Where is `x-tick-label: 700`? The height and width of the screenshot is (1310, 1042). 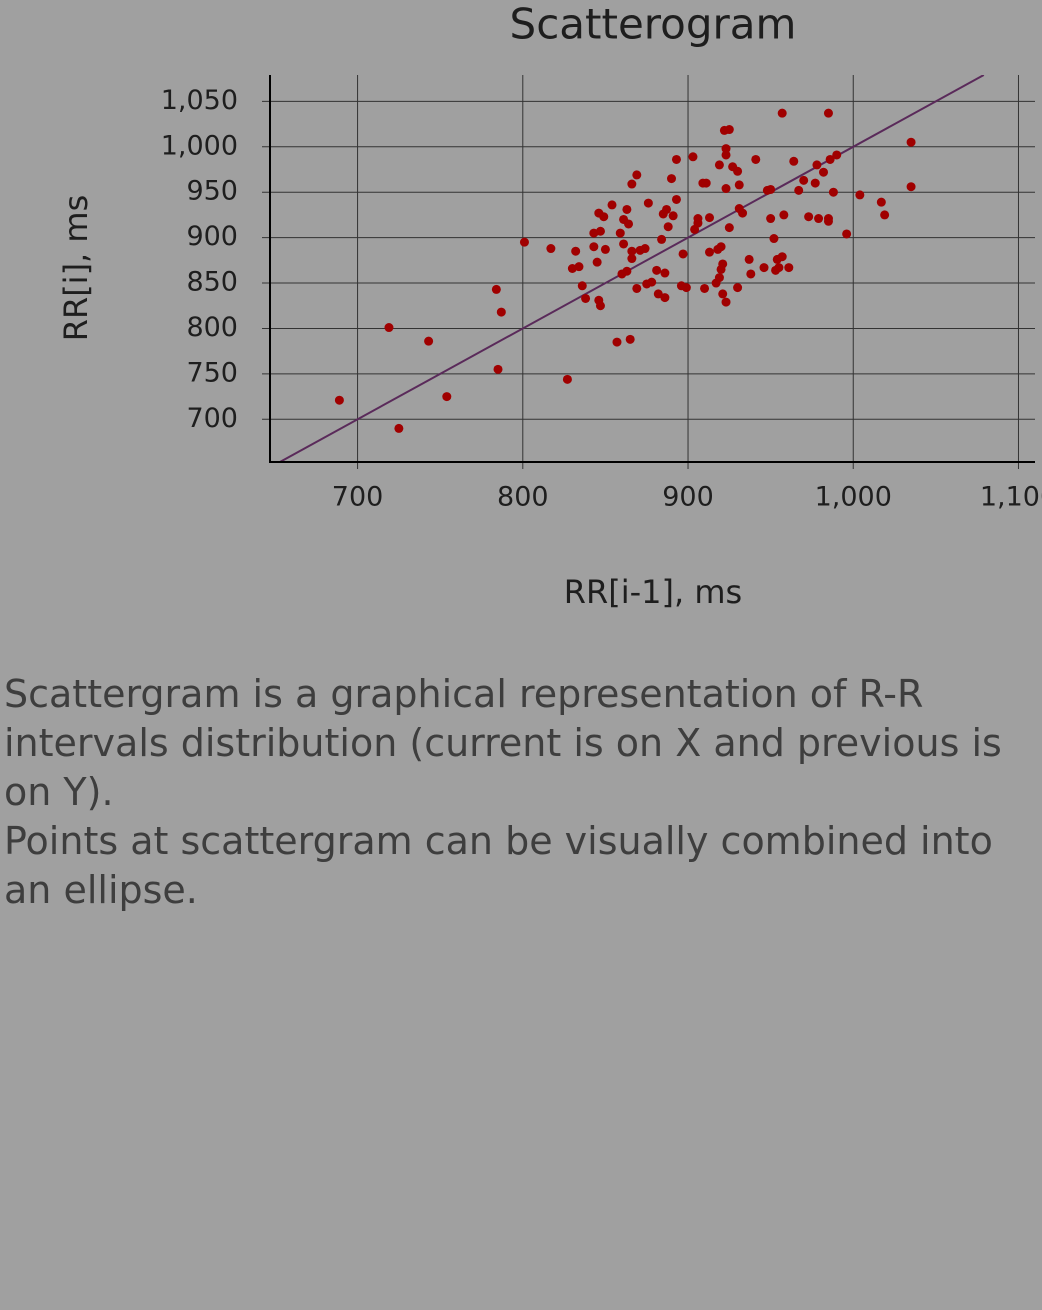 x-tick-label: 700 is located at coordinates (358, 497).